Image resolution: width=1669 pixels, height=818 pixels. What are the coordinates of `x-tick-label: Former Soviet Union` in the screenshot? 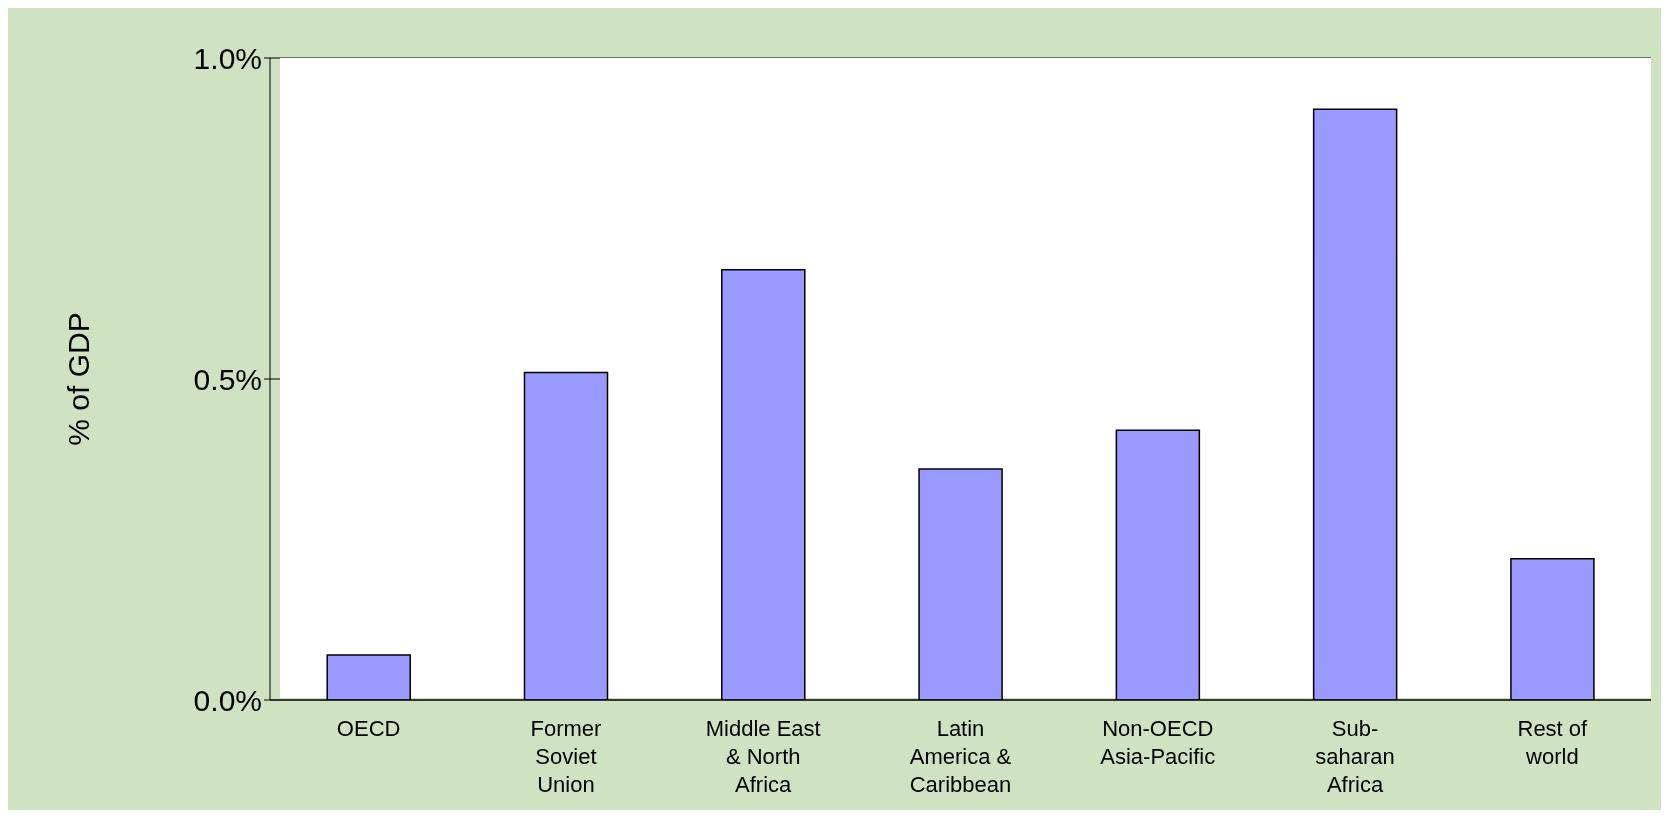 It's located at (566, 756).